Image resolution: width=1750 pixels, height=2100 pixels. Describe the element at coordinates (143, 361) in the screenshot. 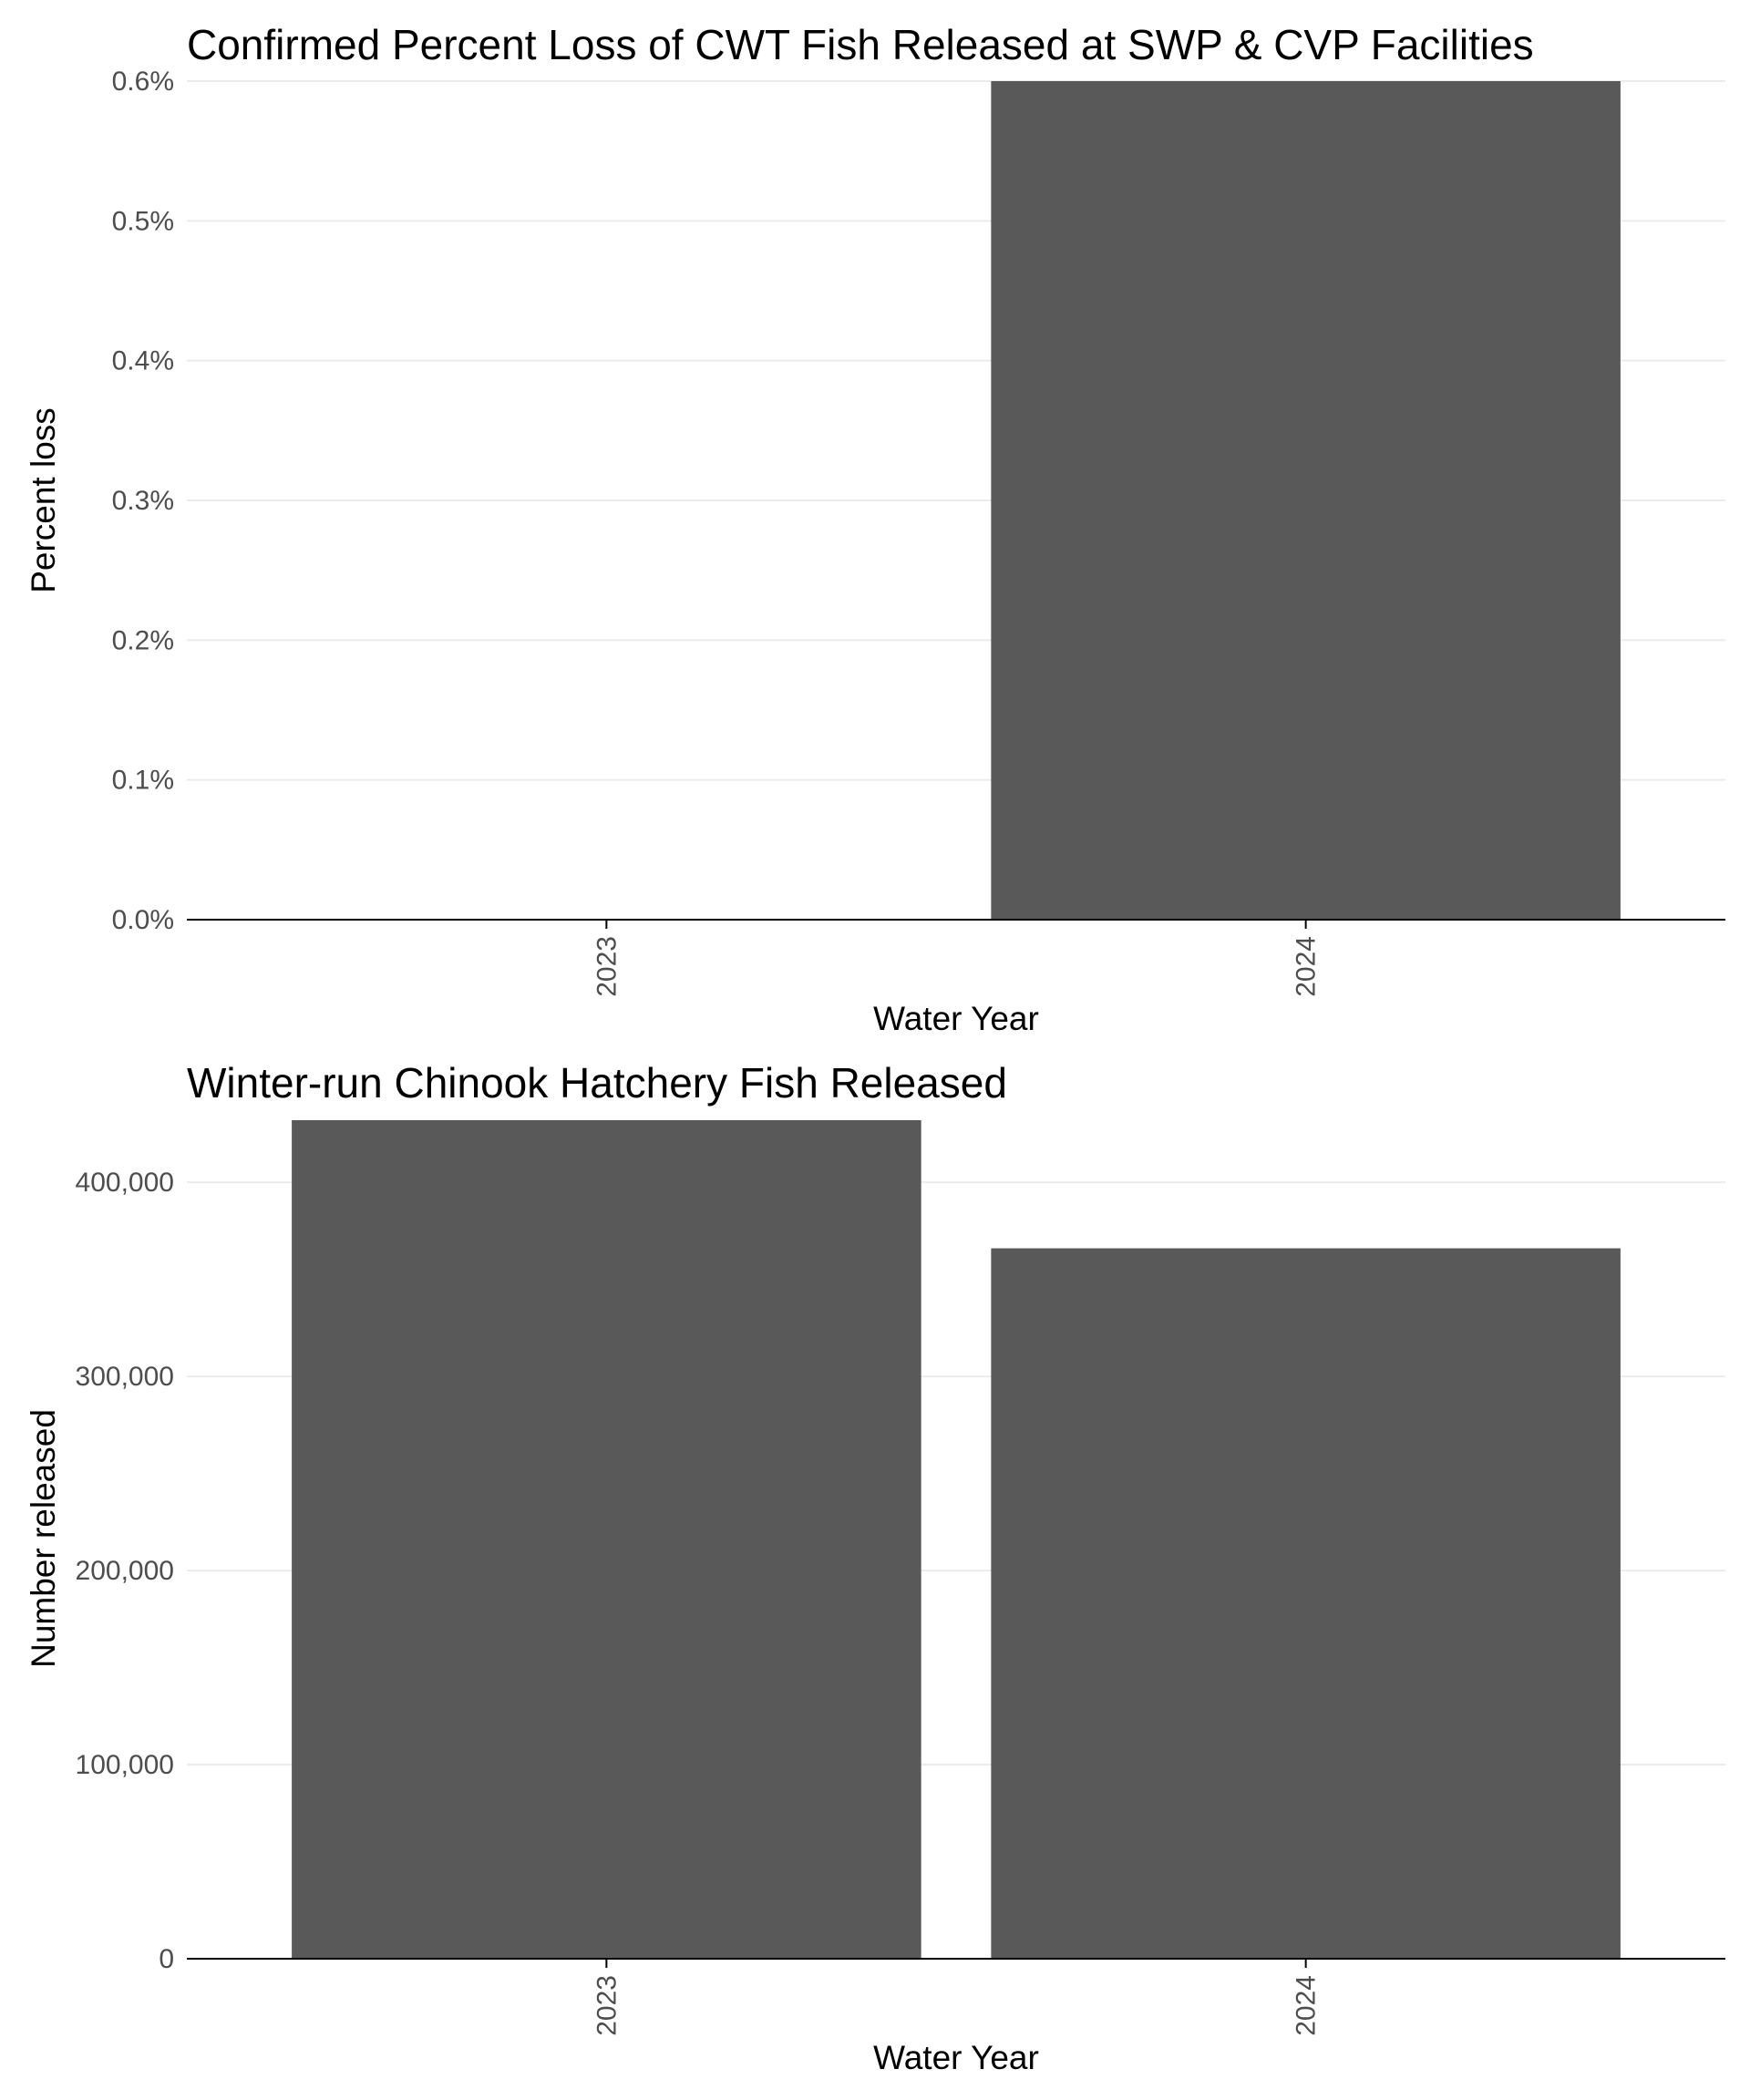

I see `y-tick-label: 0.4%` at that location.